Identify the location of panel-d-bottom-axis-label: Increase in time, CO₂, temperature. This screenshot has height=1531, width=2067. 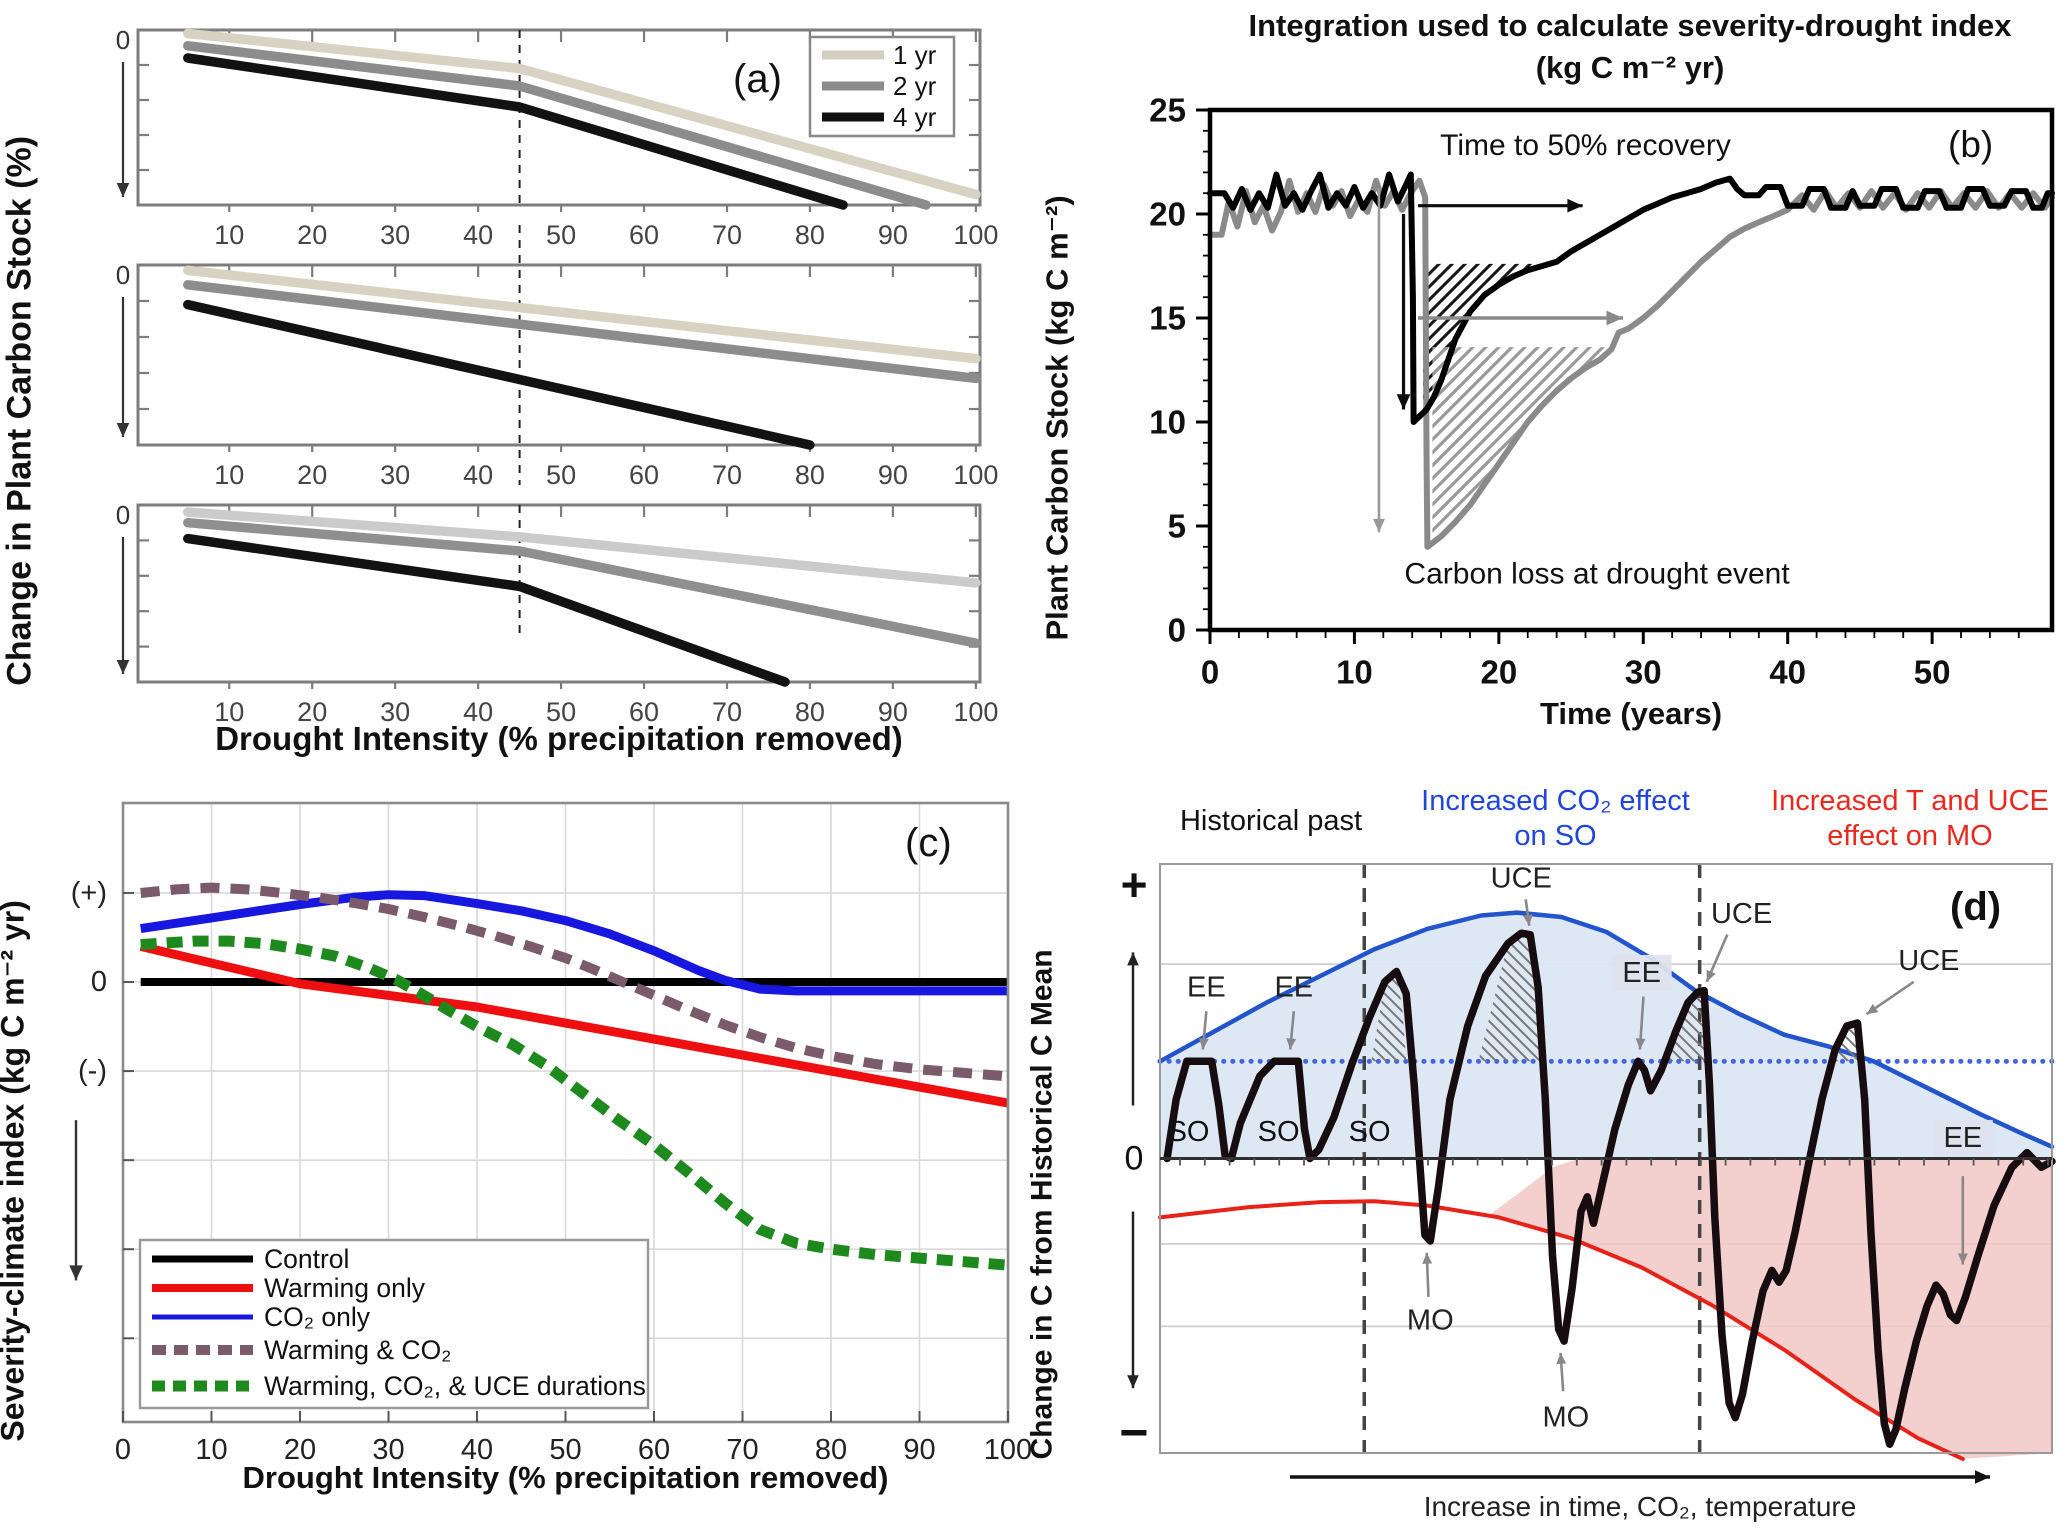
(1640, 1506).